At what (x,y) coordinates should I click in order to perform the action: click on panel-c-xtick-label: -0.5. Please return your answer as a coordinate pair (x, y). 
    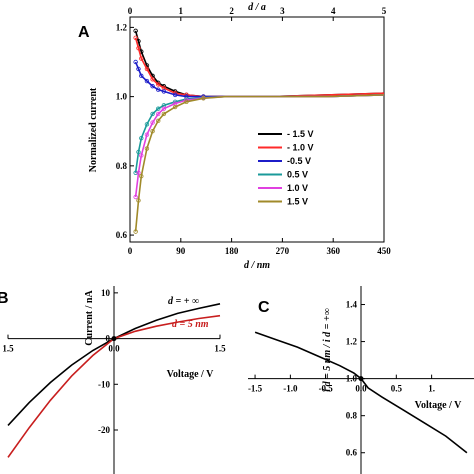
    Looking at the image, I should click on (326, 389).